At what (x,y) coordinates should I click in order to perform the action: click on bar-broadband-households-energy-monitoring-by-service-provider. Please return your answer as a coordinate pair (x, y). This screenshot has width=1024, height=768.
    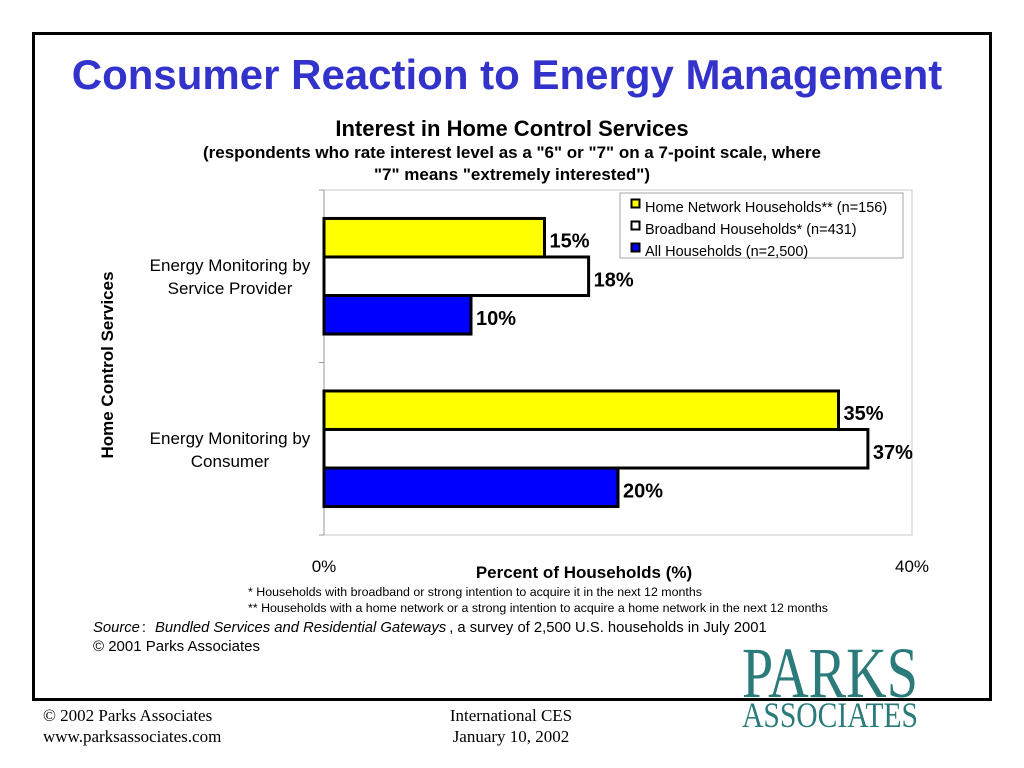
    Looking at the image, I should click on (456, 276).